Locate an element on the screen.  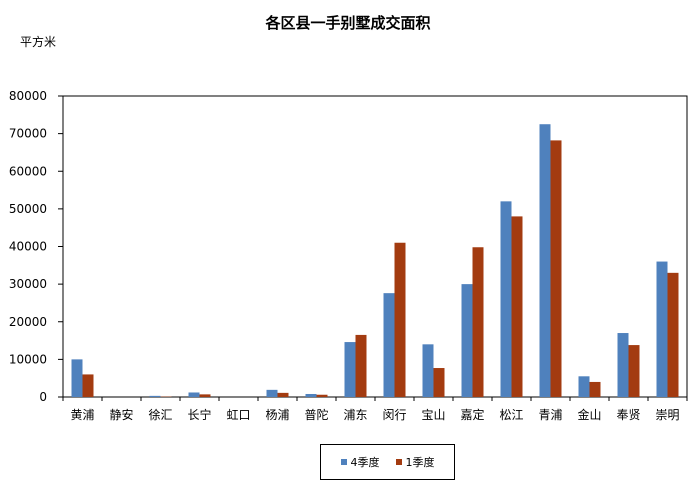
y-tick-label: 60000 is located at coordinates (28, 171).